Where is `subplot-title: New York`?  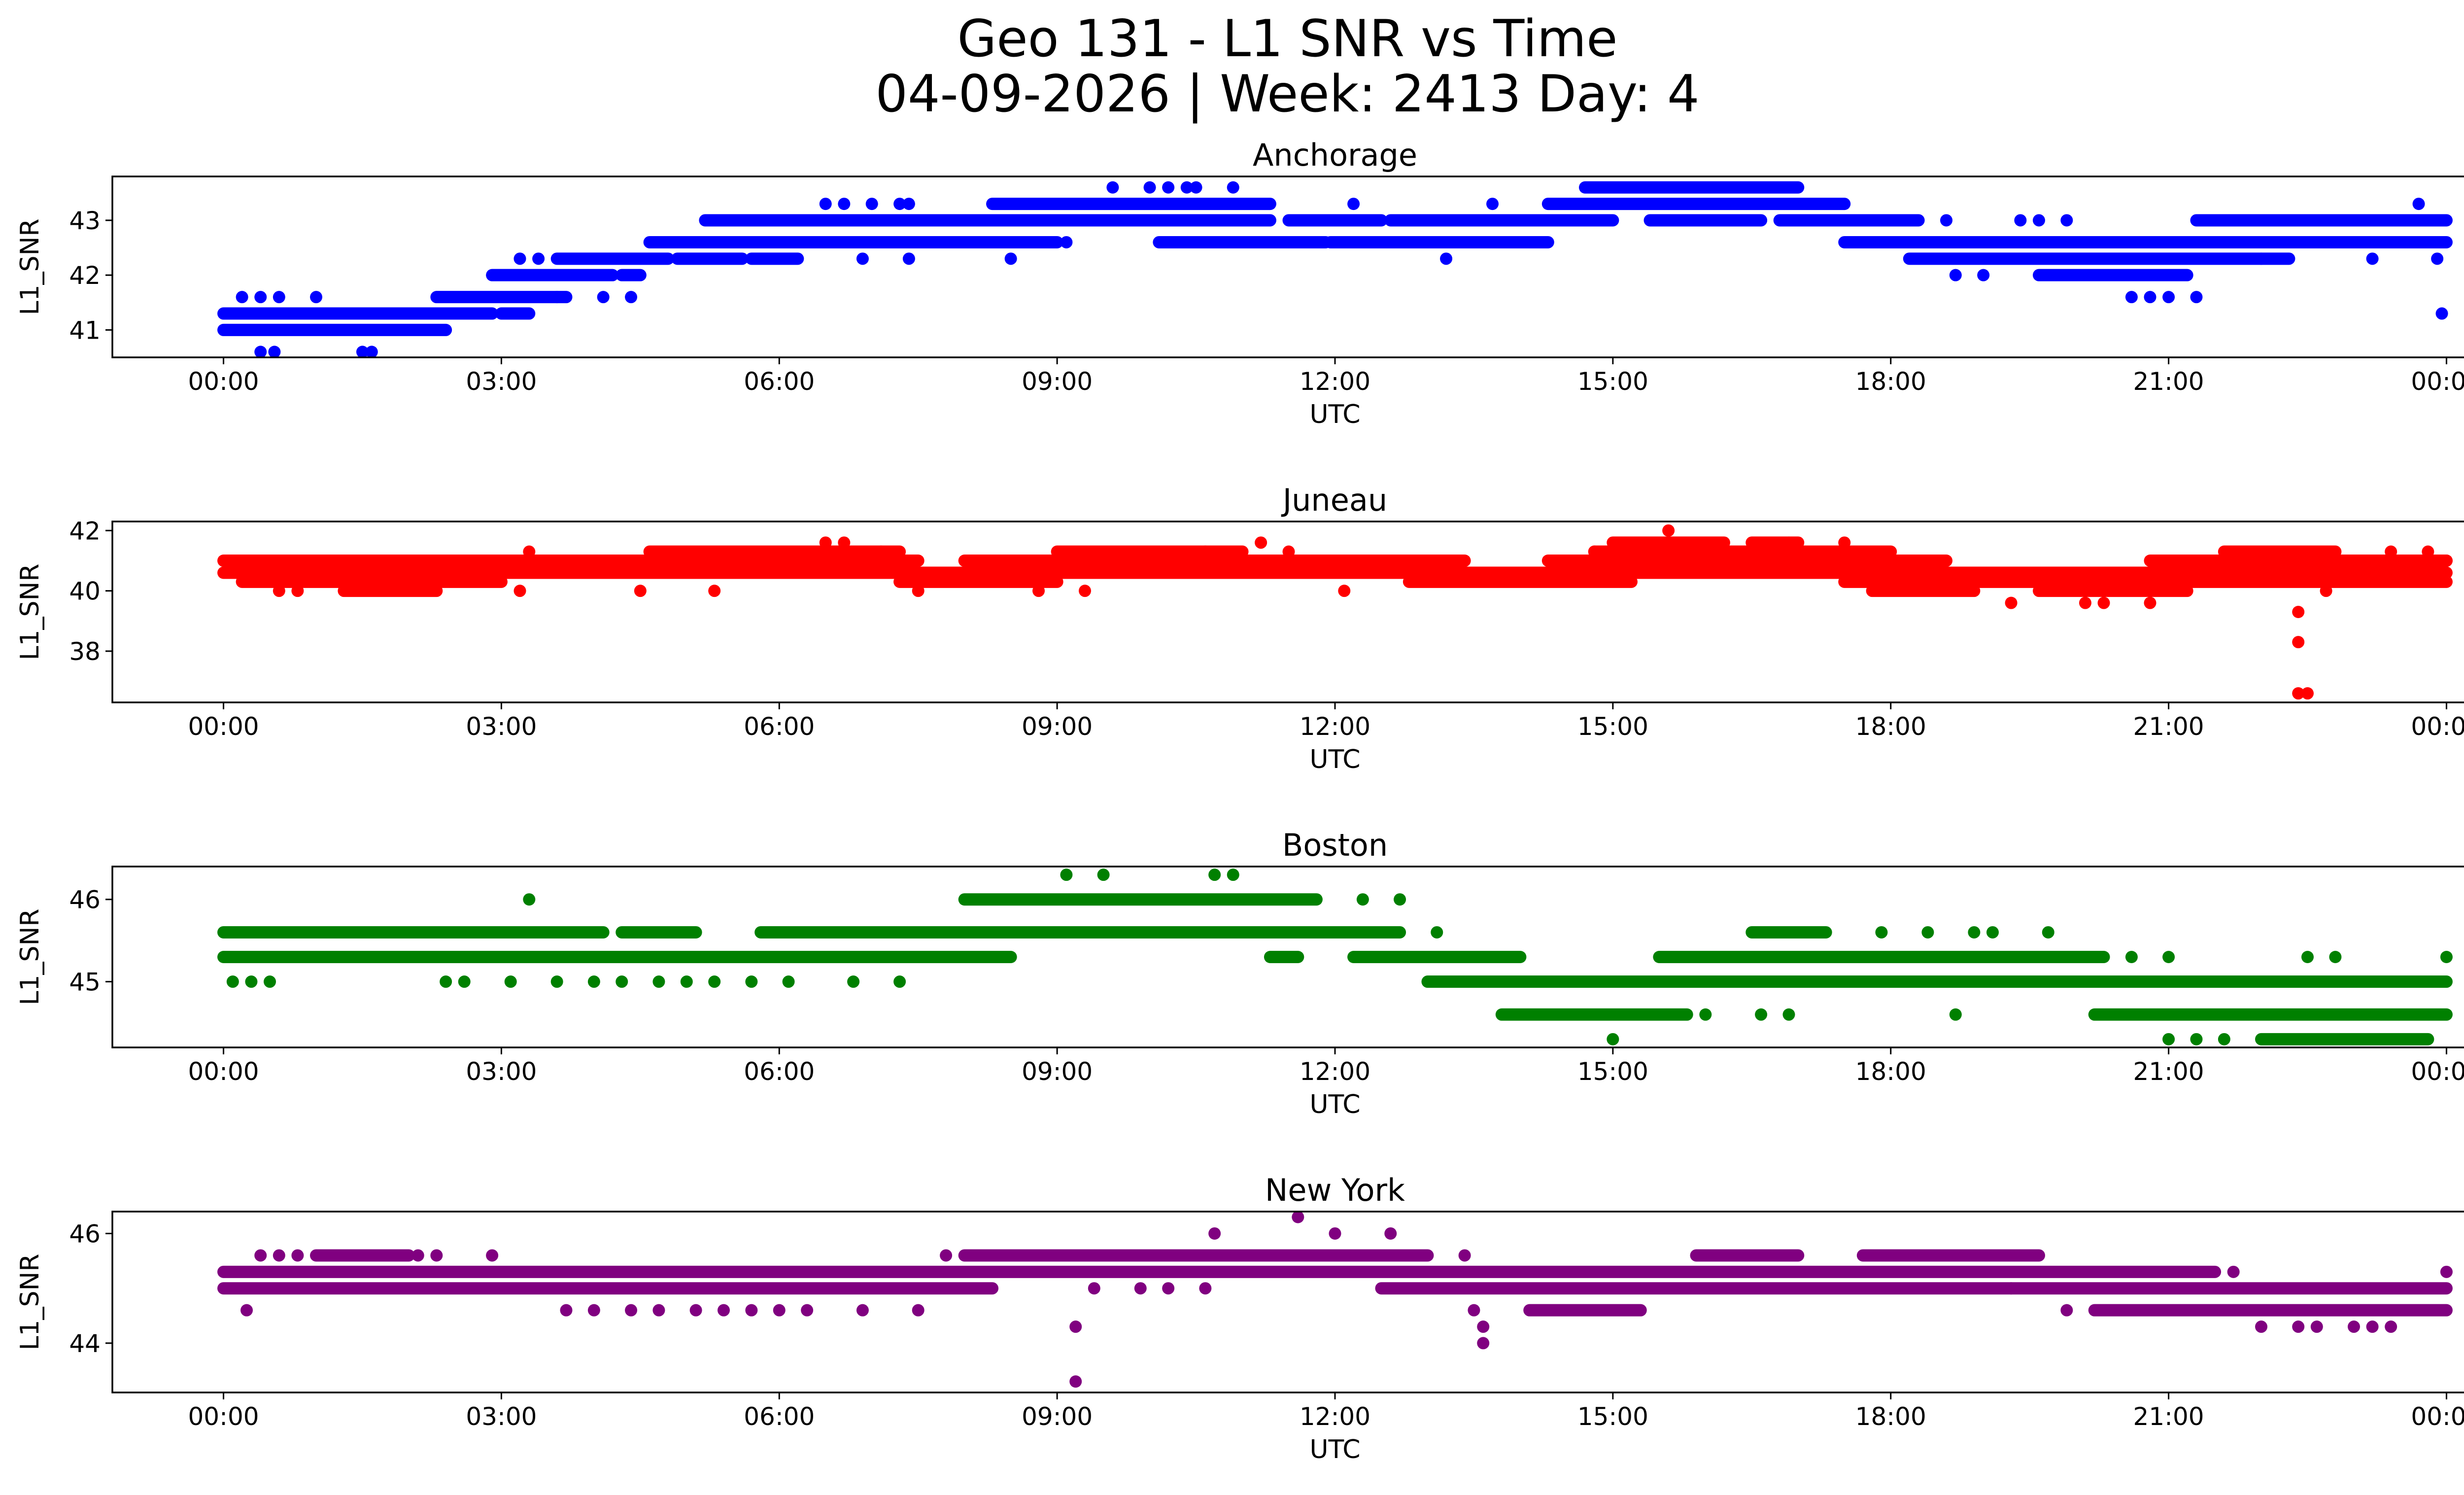 subplot-title: New York is located at coordinates (1335, 1190).